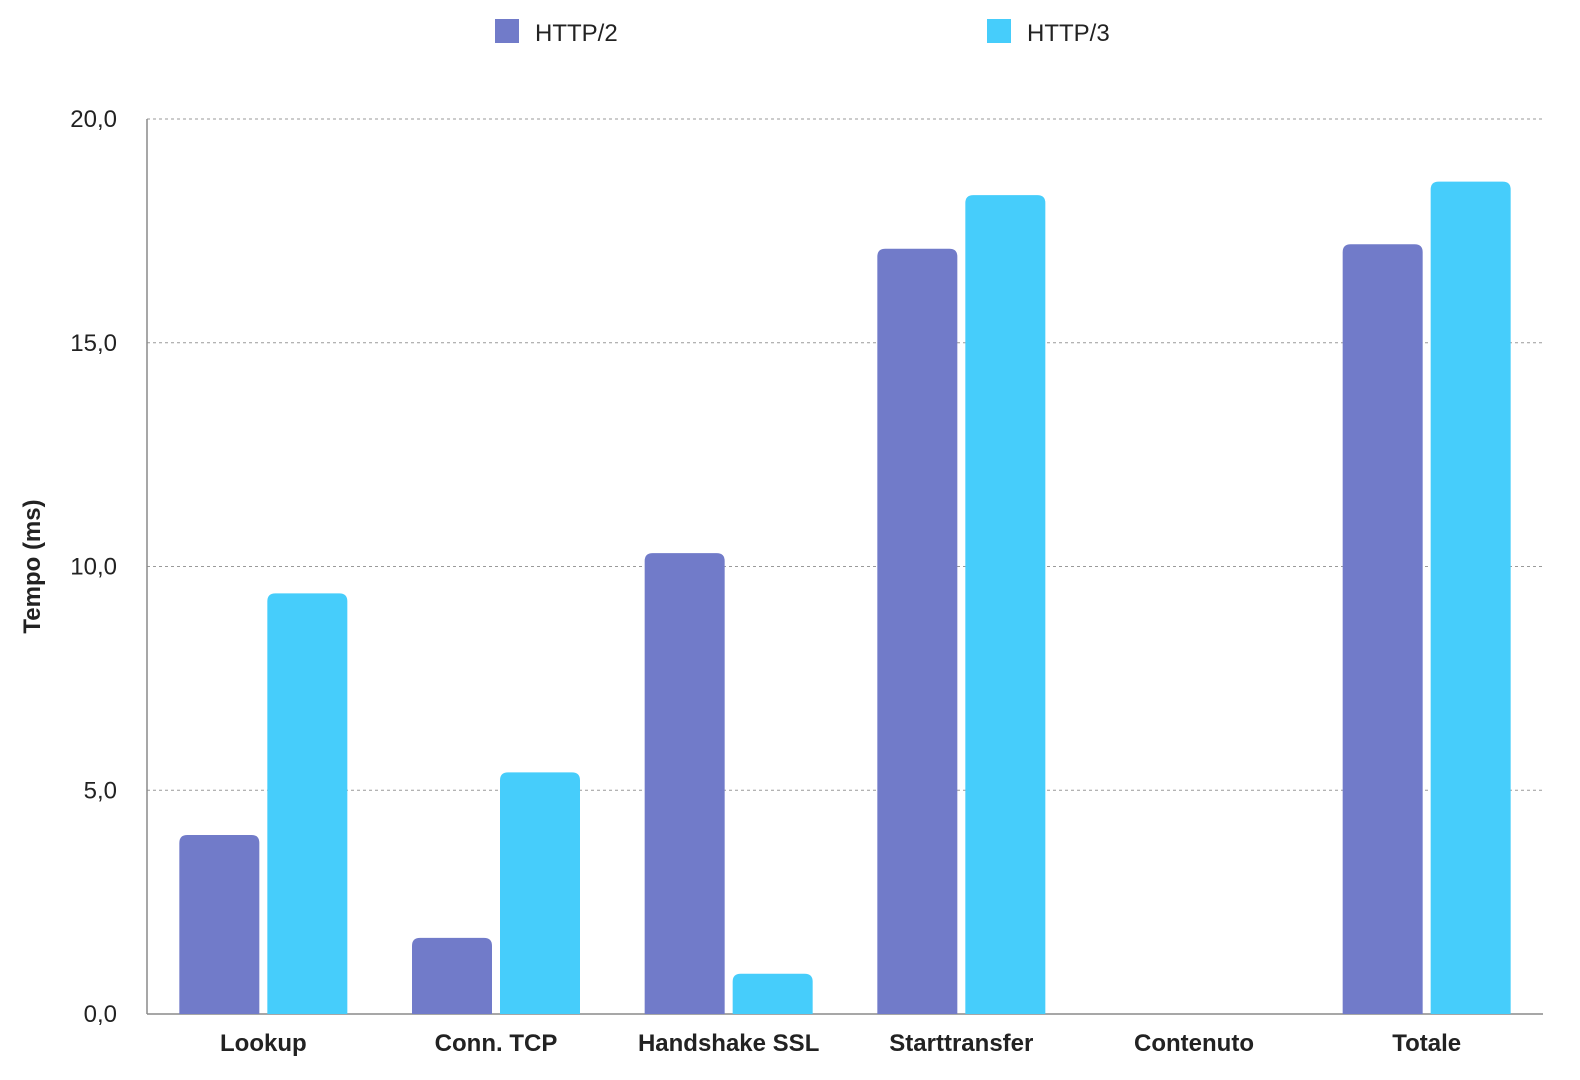  Describe the element at coordinates (1426, 1043) in the screenshot. I see `x-tick-label: Totale` at that location.